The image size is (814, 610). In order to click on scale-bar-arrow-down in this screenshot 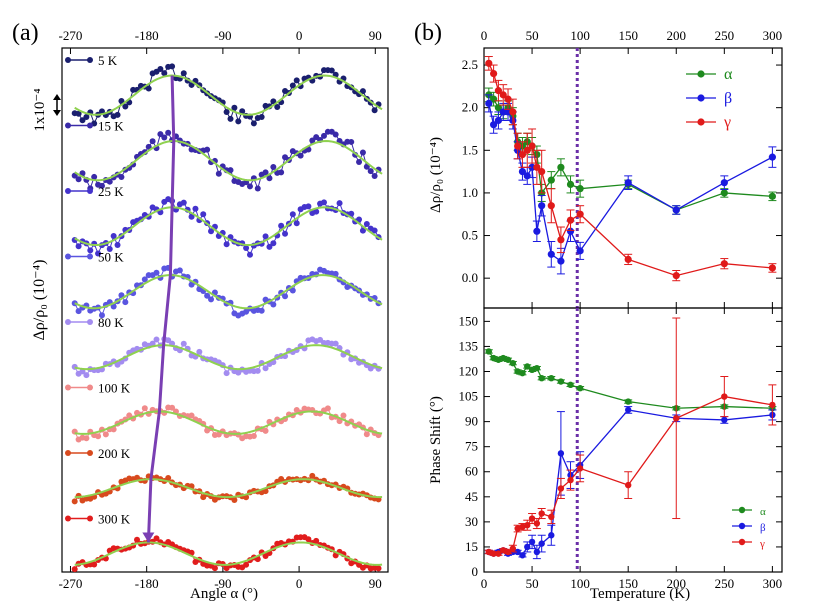, I will do `click(57, 113)`.